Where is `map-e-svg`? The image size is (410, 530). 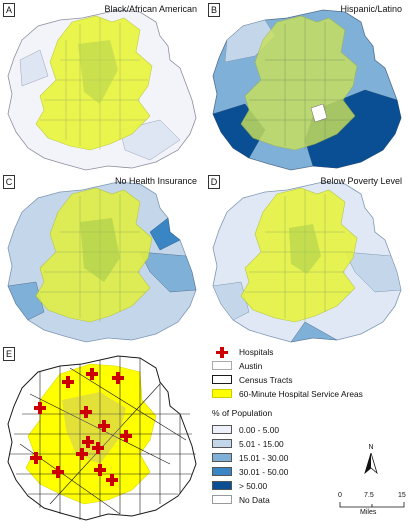
map-e-svg is located at coordinates (102, 438).